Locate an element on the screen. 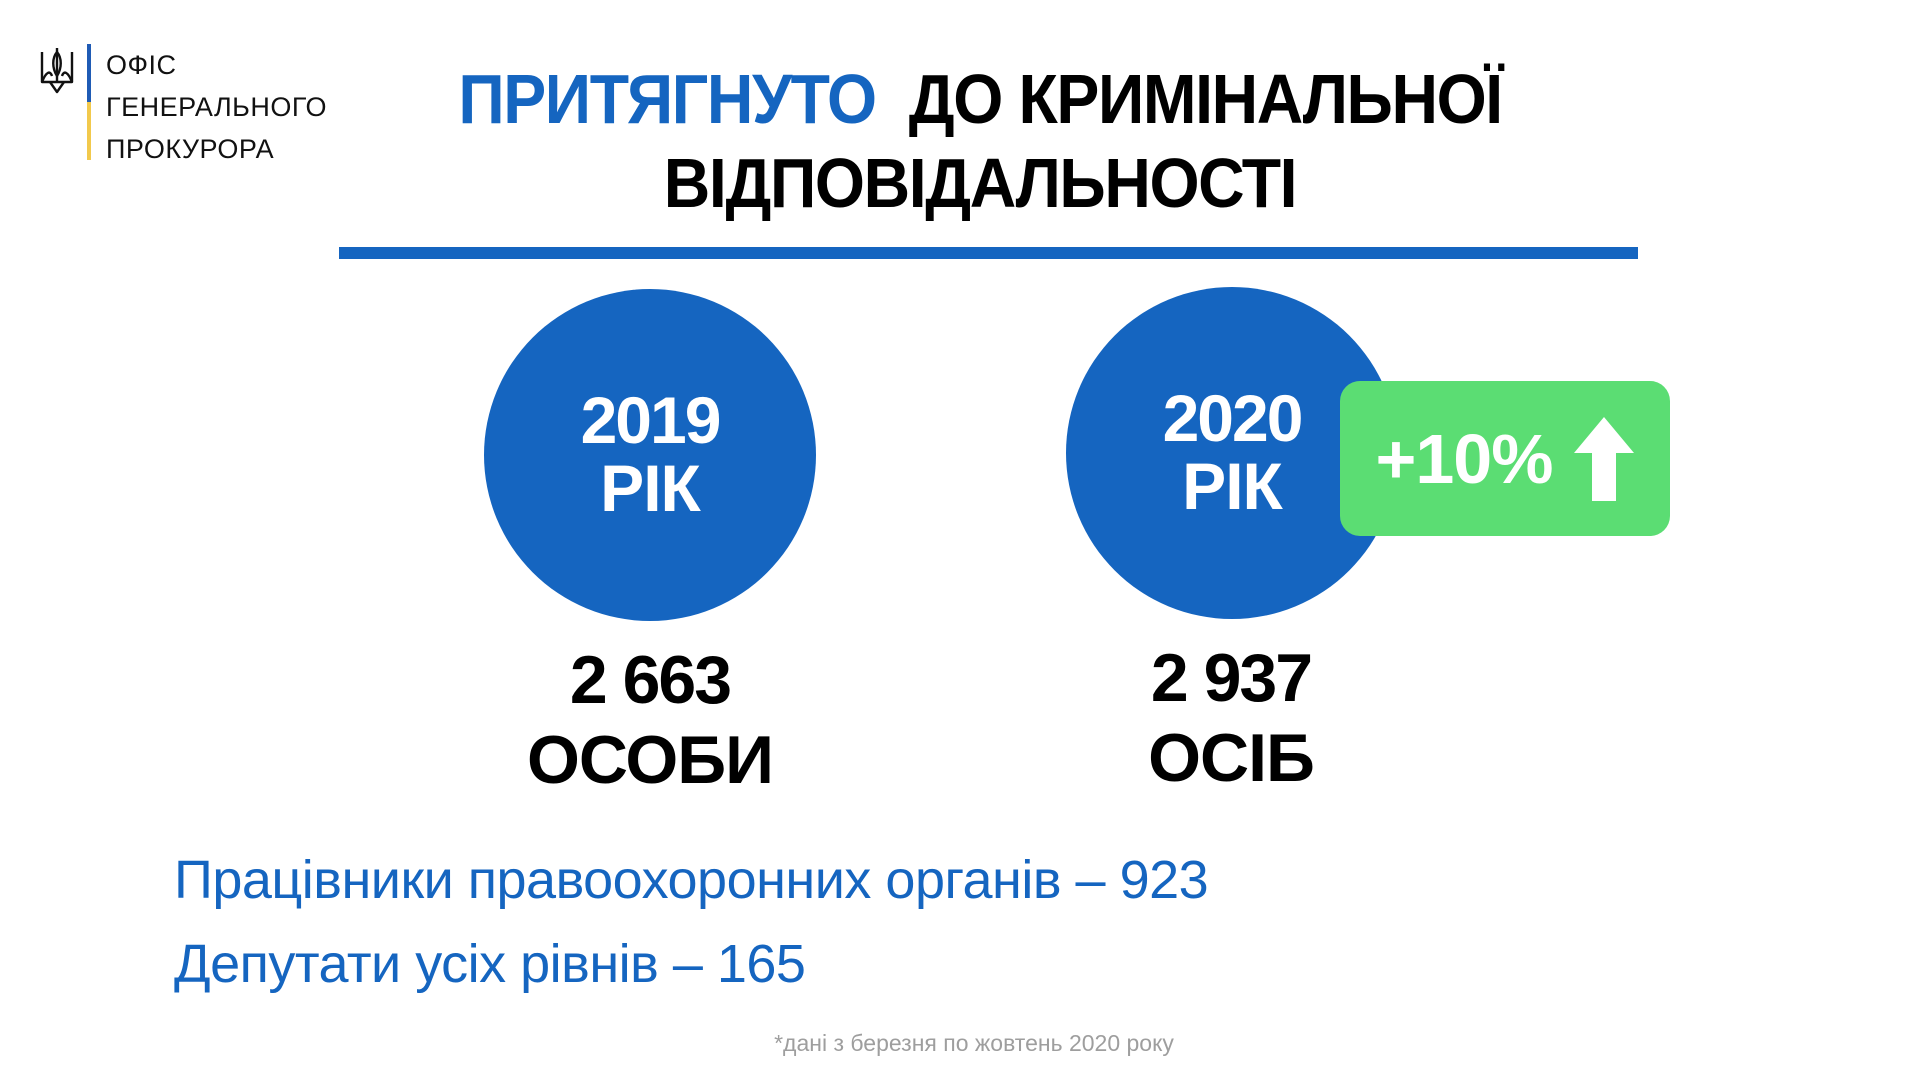  count-unit: ОСОБИ is located at coordinates (650, 760).